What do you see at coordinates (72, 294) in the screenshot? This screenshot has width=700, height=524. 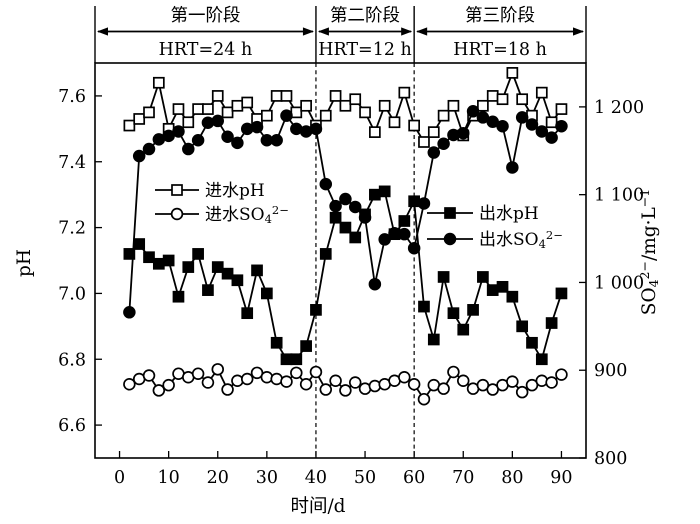 I see `y-left-tick-label: 7.0` at bounding box center [72, 294].